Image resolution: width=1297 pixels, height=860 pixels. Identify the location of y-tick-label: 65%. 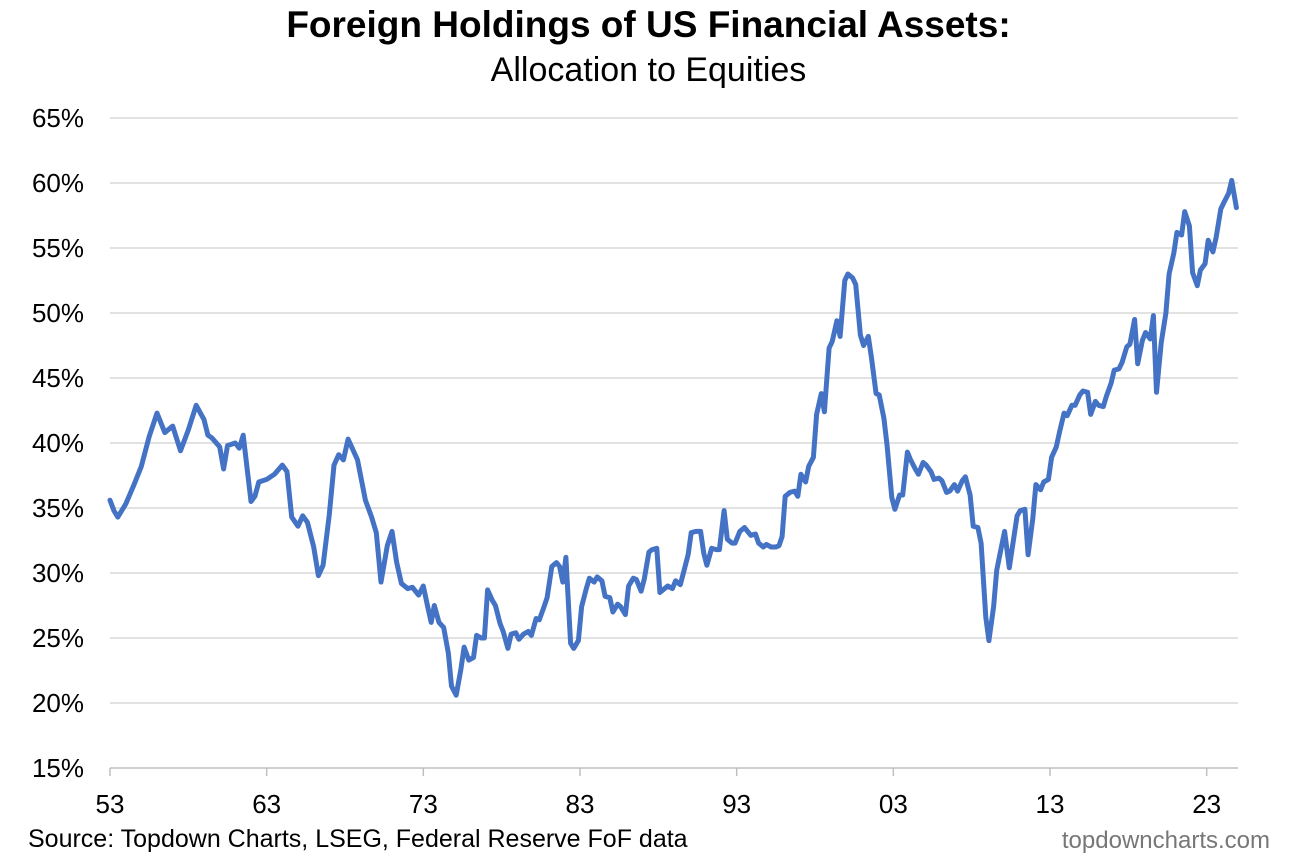
(58, 118).